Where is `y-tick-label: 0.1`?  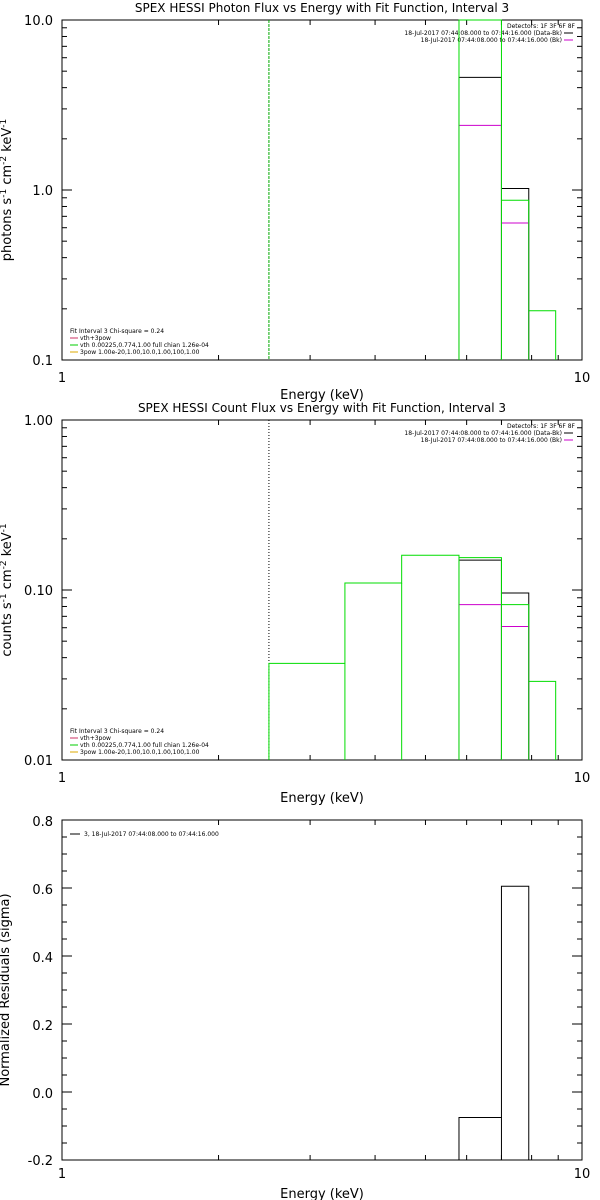 y-tick-label: 0.1 is located at coordinates (42, 361).